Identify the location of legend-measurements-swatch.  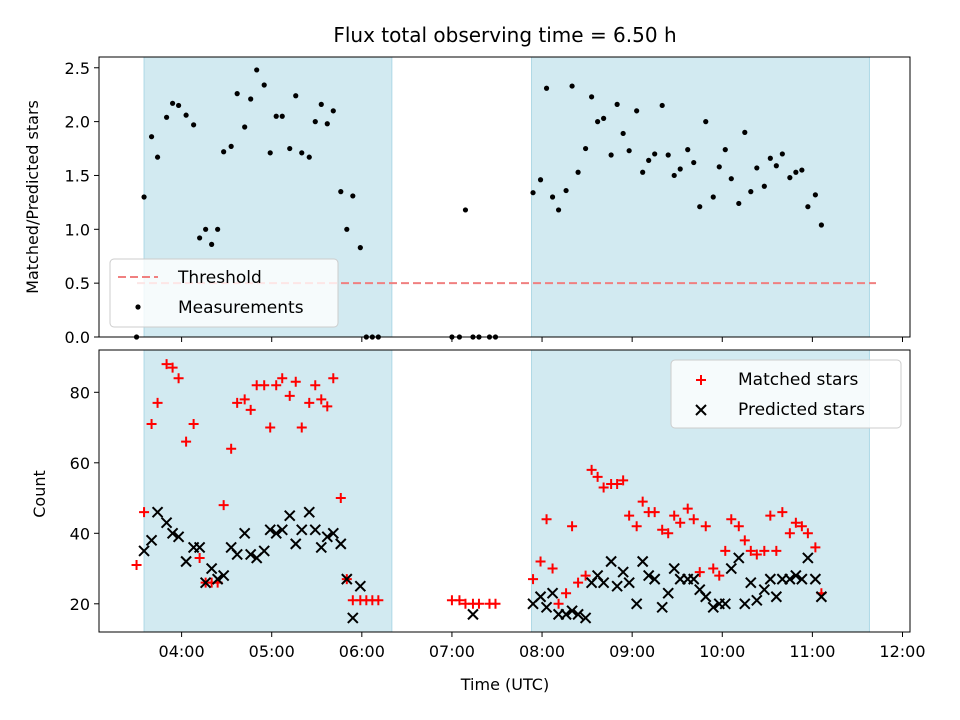
(138, 307).